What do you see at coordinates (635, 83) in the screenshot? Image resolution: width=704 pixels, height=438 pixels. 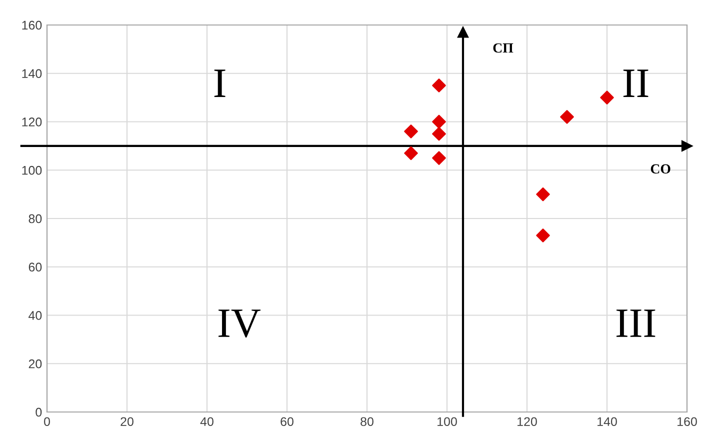 I see `annotation: II` at bounding box center [635, 83].